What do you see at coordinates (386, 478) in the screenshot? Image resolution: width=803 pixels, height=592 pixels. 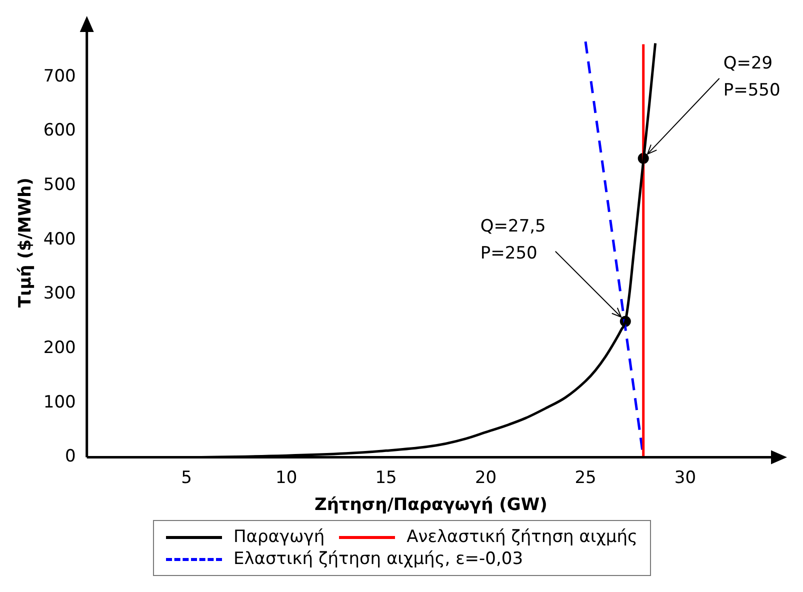 I see `x-tick-label: 15` at bounding box center [386, 478].